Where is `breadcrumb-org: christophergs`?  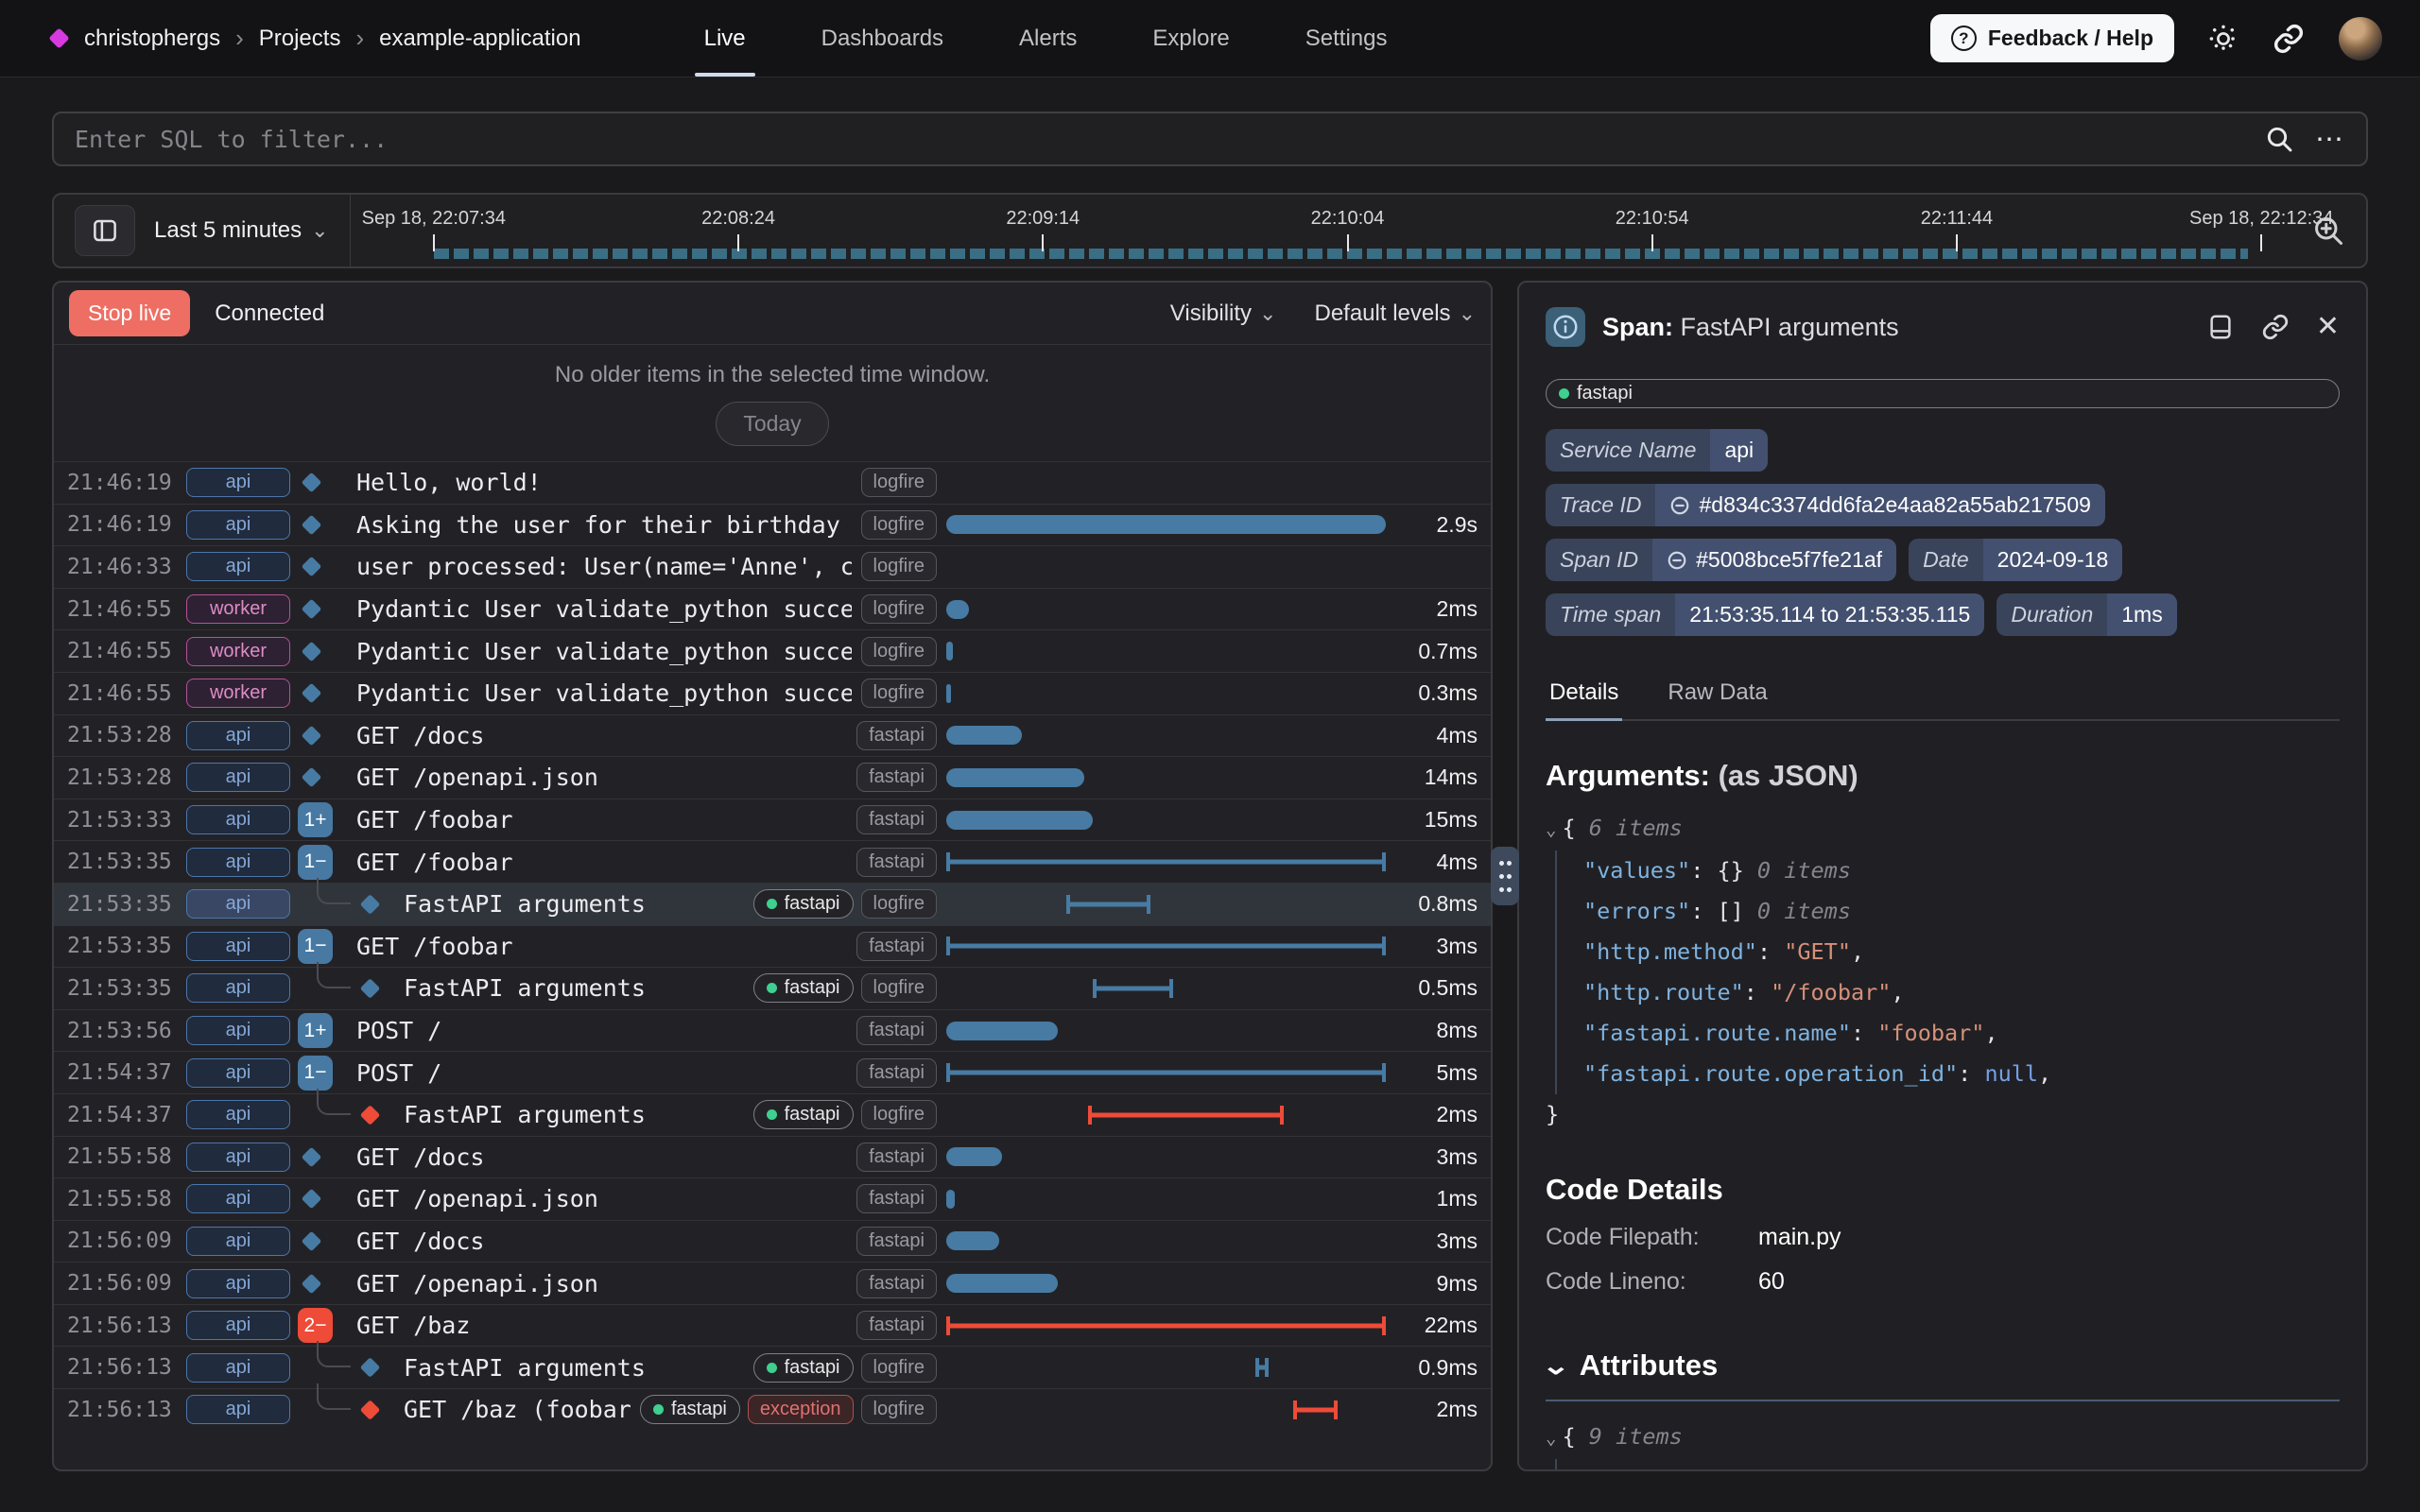 breadcrumb-org: christophergs is located at coordinates (153, 38).